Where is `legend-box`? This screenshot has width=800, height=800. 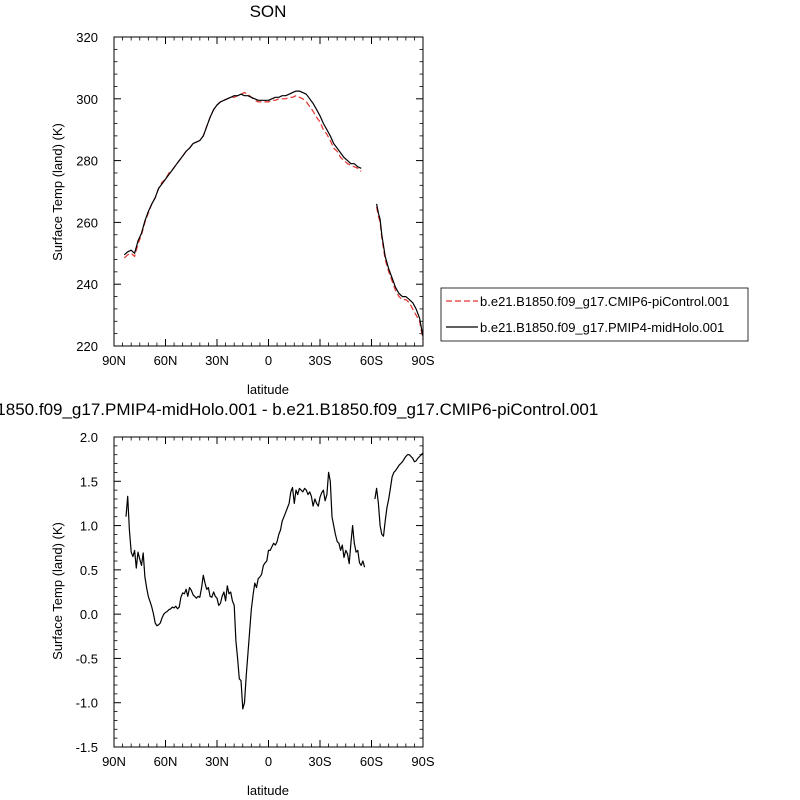 legend-box is located at coordinates (594, 314).